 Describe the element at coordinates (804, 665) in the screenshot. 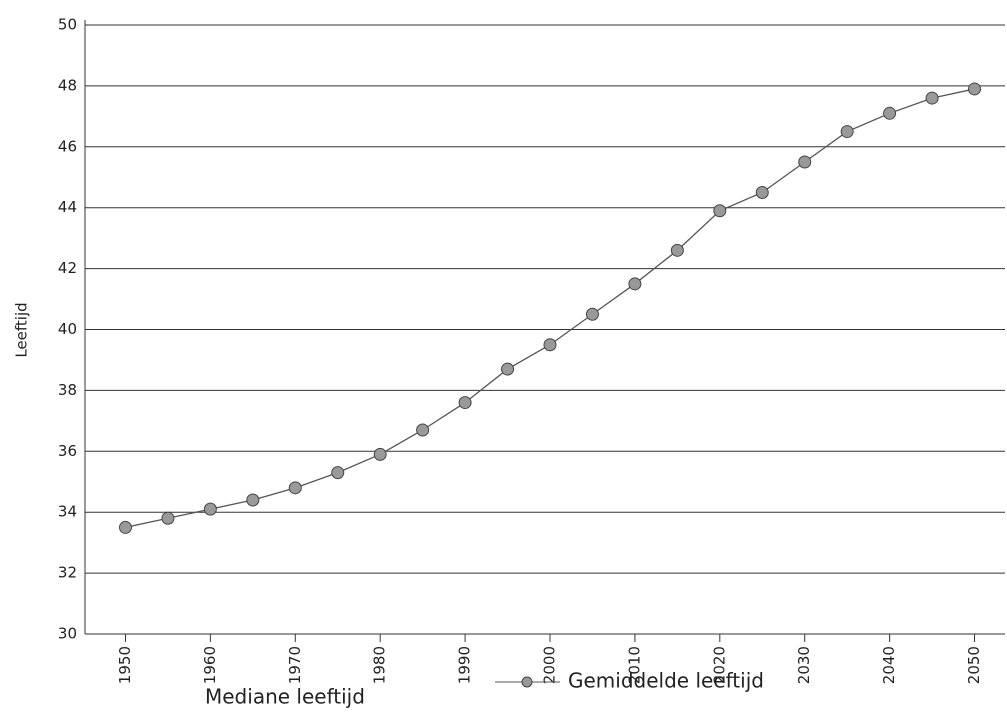

I see `x-tick-label: 2030` at that location.